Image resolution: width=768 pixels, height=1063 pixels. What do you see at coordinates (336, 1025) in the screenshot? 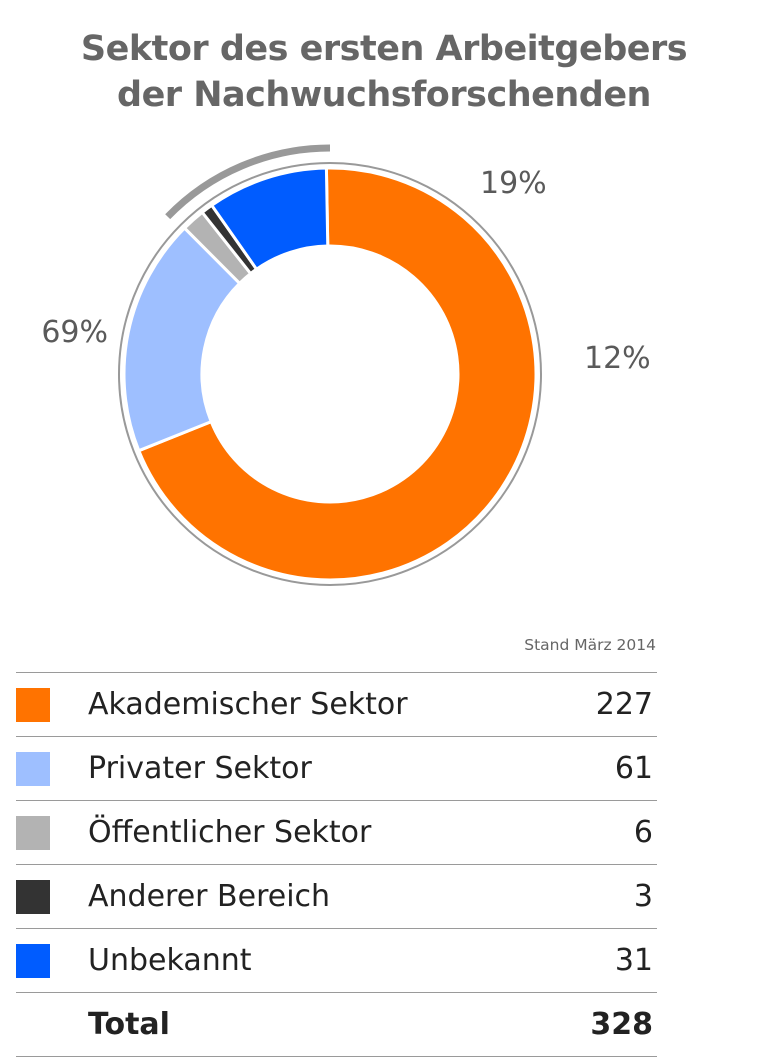
I see `legend-row-total: Total 328` at bounding box center [336, 1025].